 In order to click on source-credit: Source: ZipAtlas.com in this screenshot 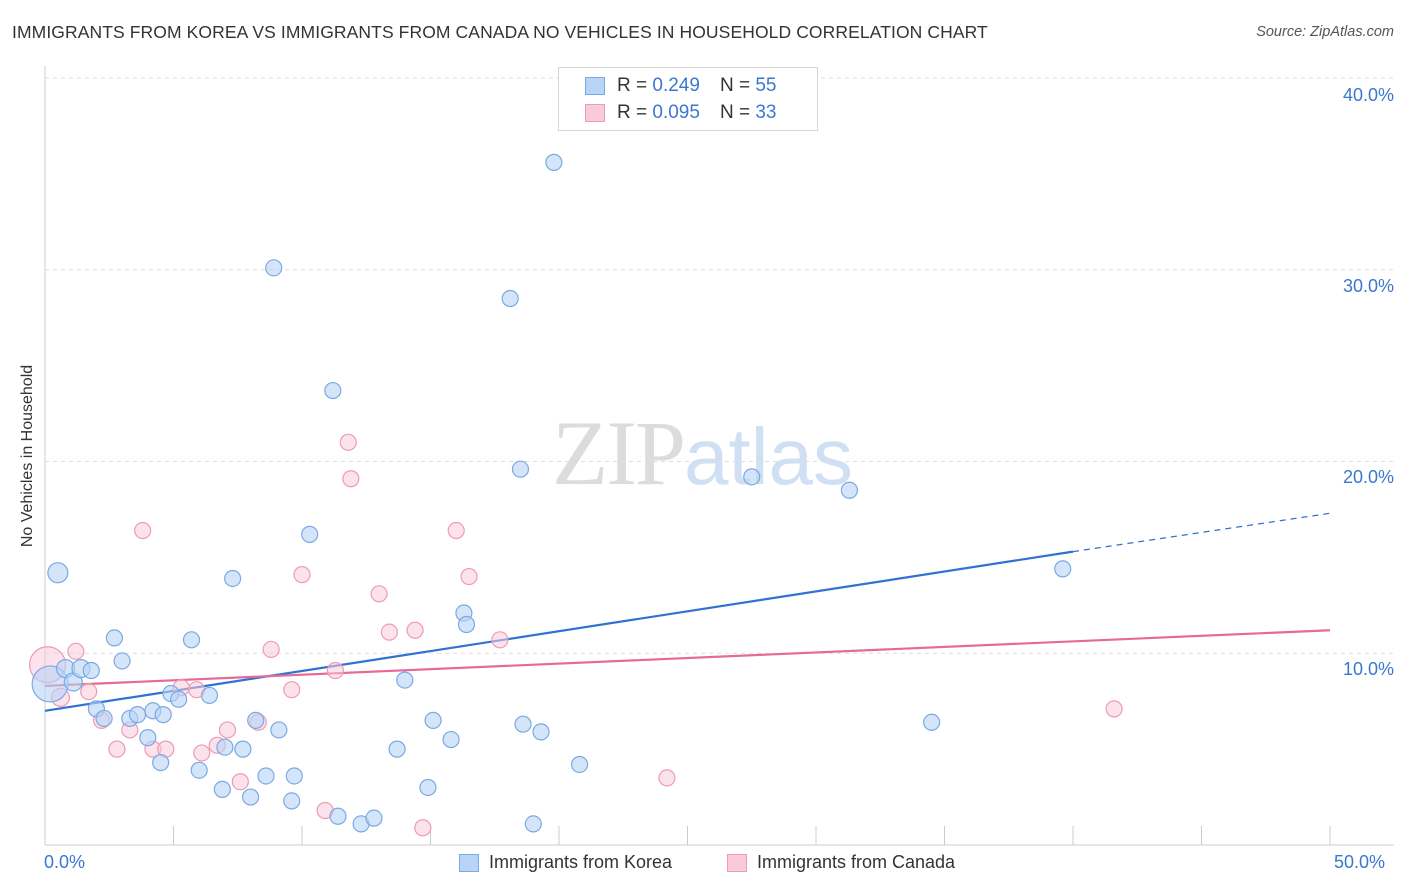, I will do `click(1325, 32)`.